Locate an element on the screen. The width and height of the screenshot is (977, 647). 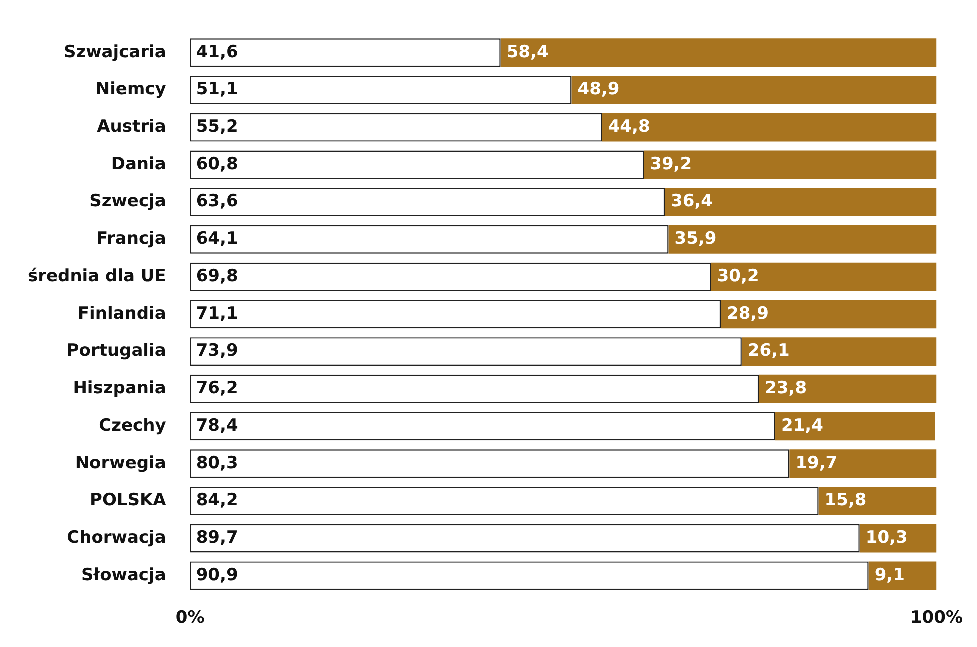
y-tick-label: Francja is located at coordinates (131, 239).